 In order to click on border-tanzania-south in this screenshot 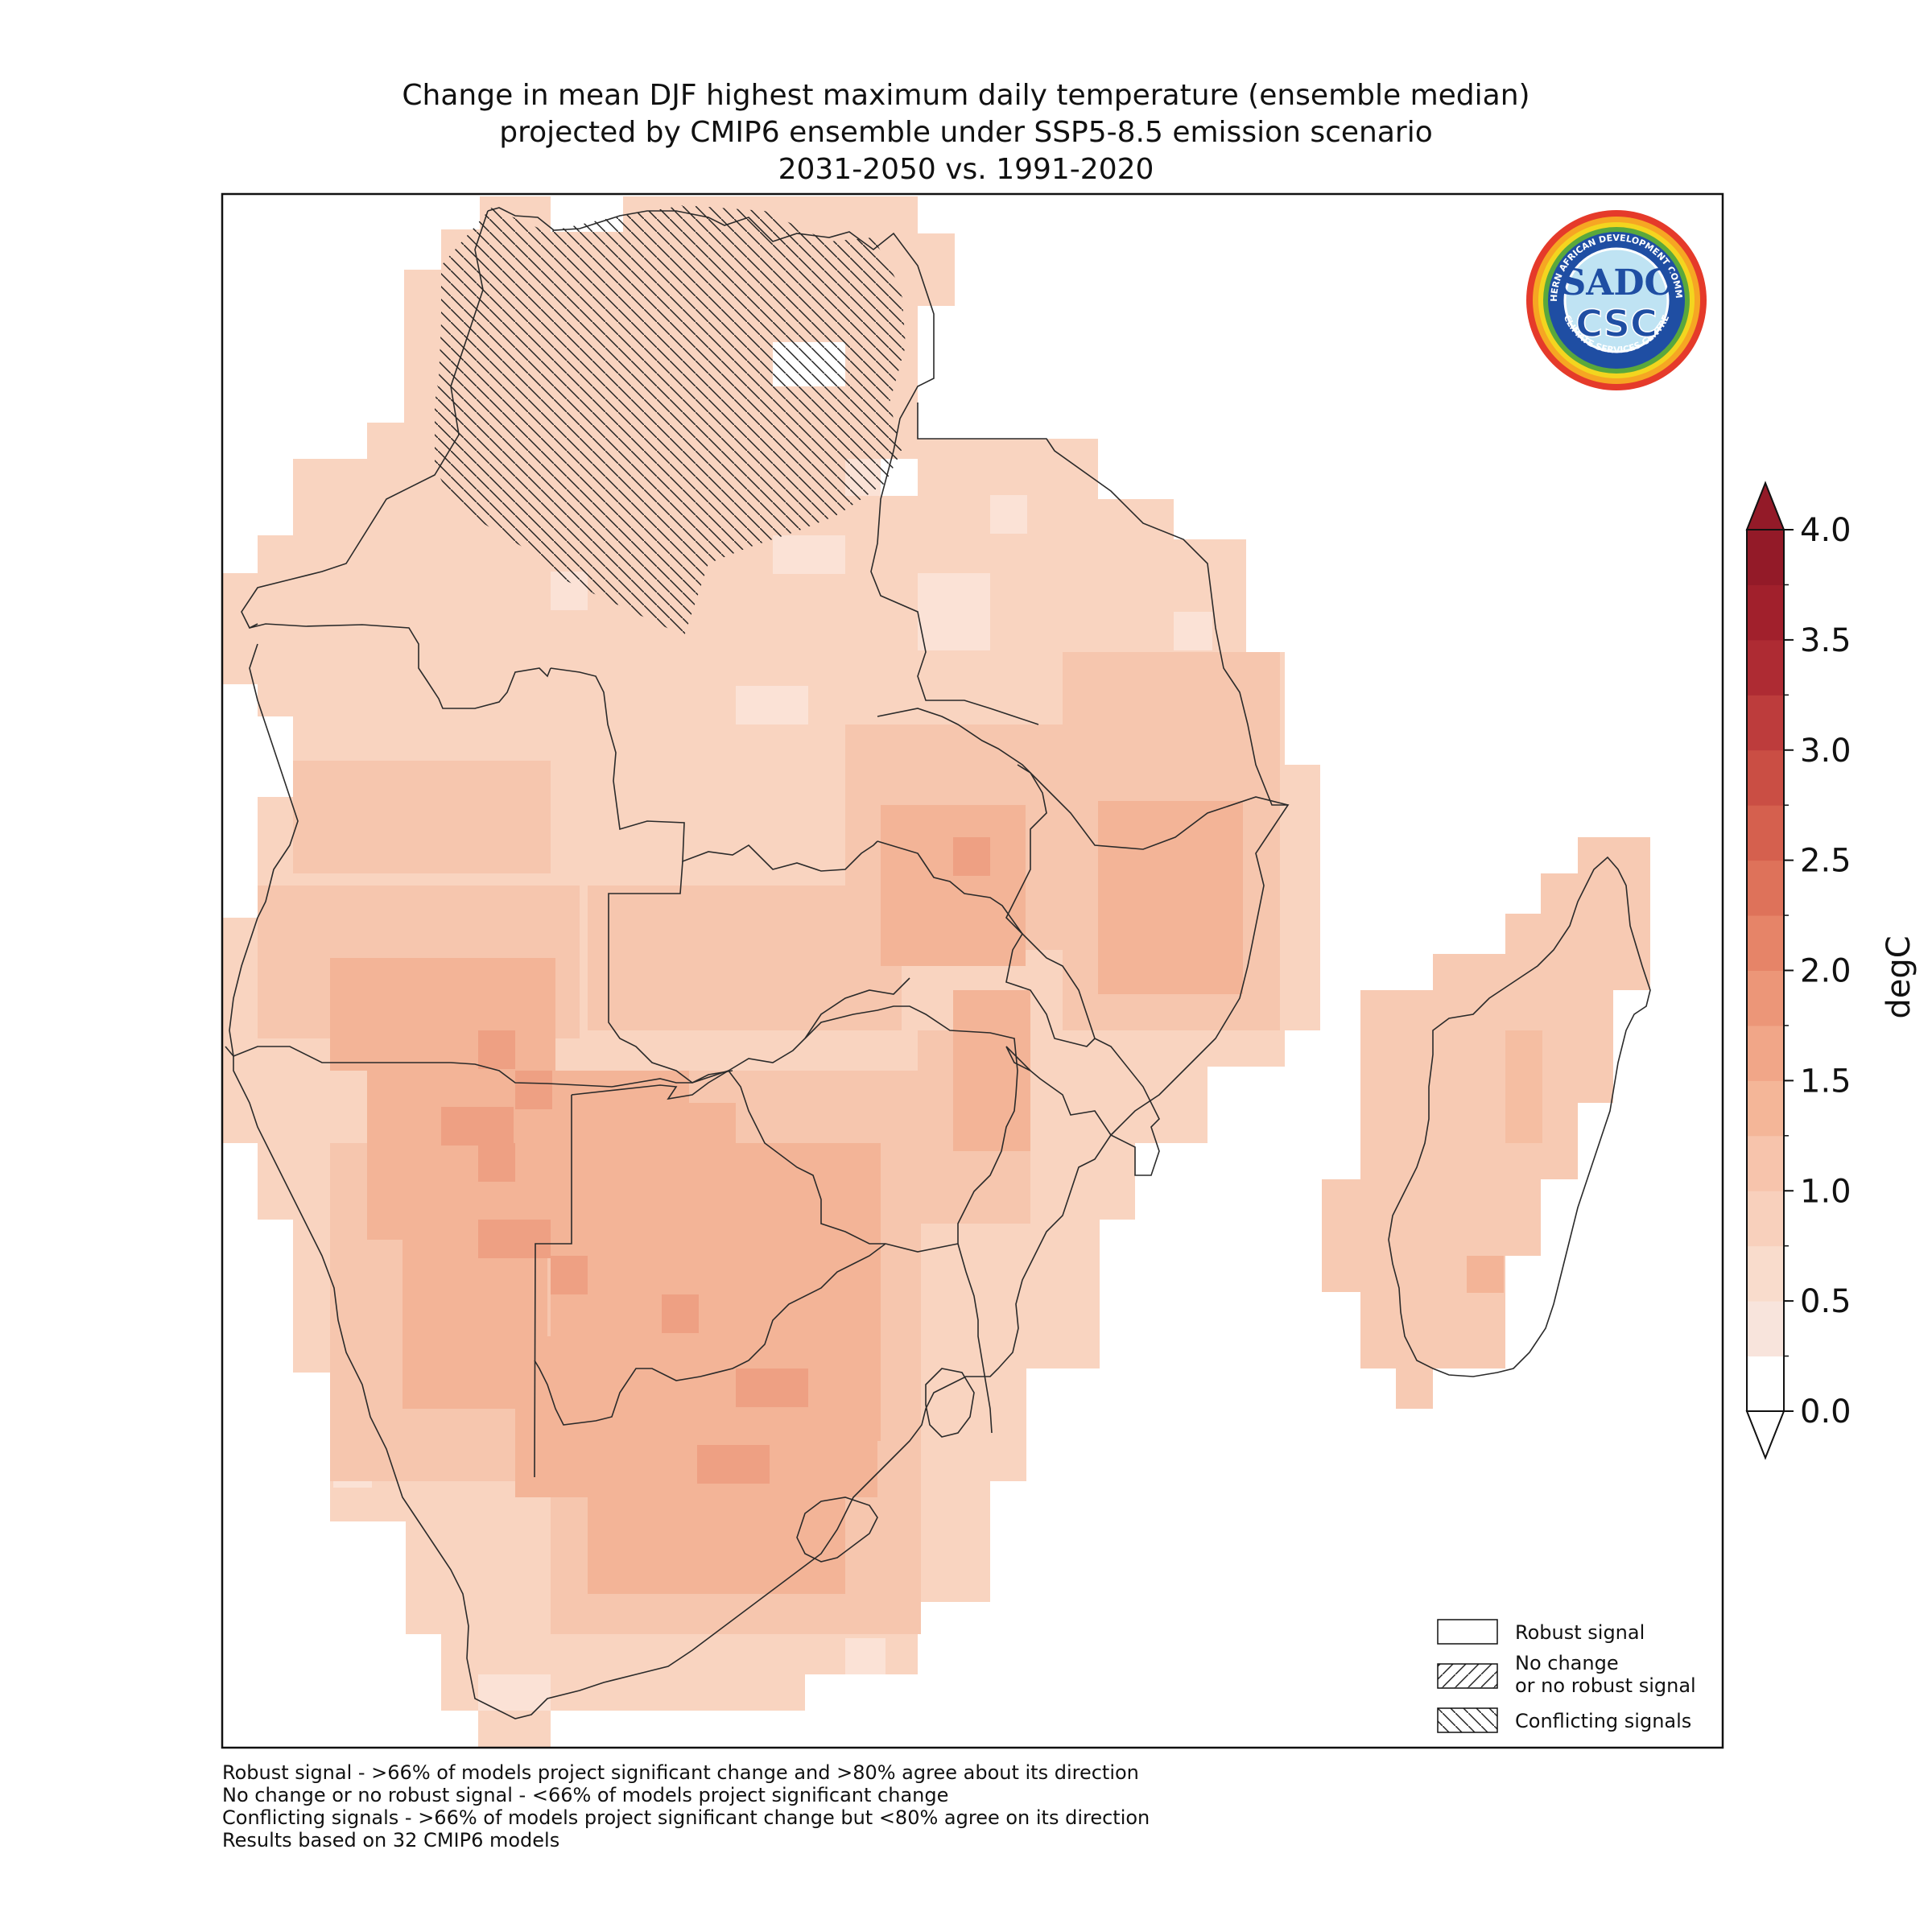, I will do `click(1083, 779)`.